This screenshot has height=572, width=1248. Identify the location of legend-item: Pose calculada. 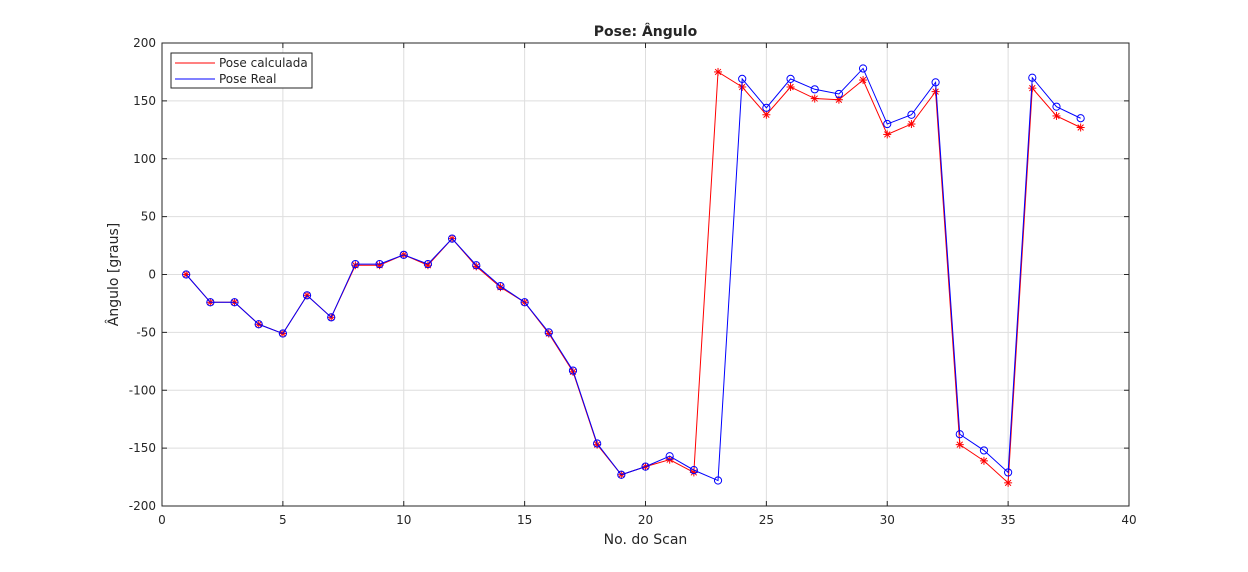
(241, 63).